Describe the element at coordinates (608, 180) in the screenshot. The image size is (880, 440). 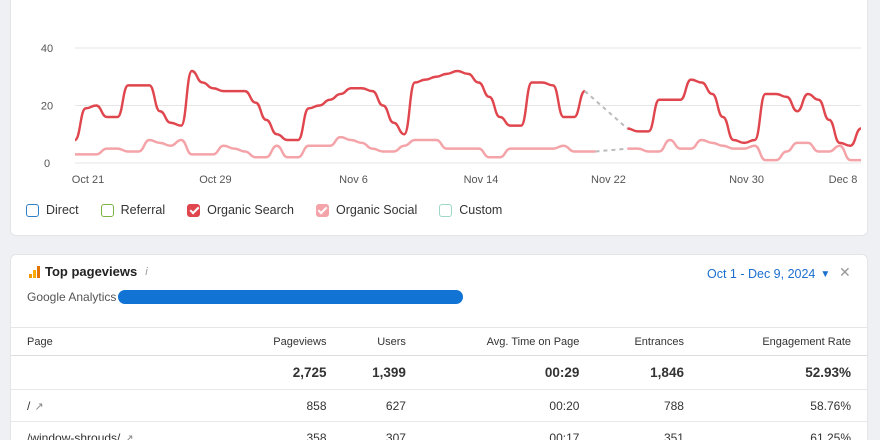
I see `x-tick-label: Nov 22` at that location.